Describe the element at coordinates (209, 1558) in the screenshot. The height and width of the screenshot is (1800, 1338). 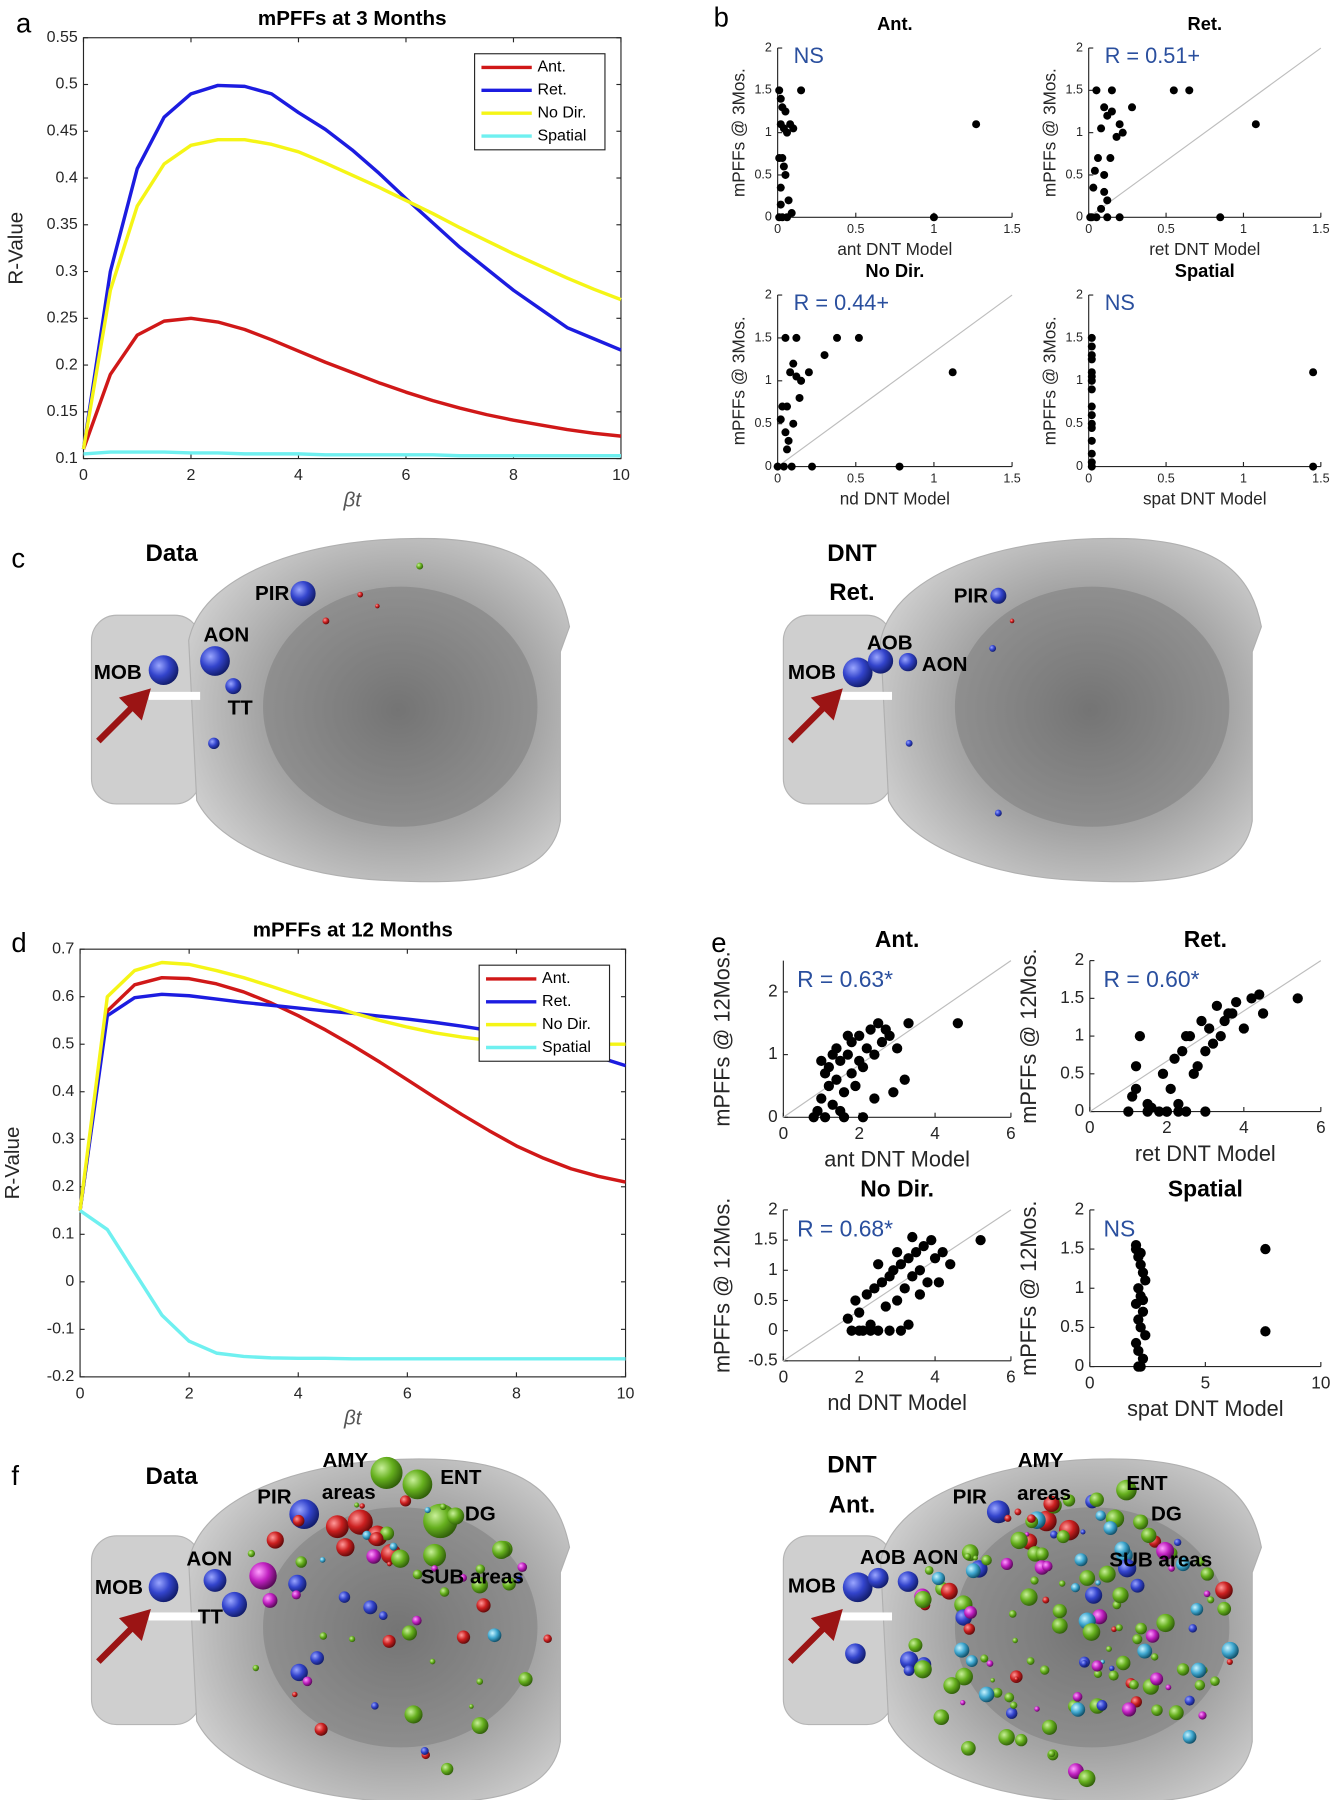
I see `region-label: AON` at that location.